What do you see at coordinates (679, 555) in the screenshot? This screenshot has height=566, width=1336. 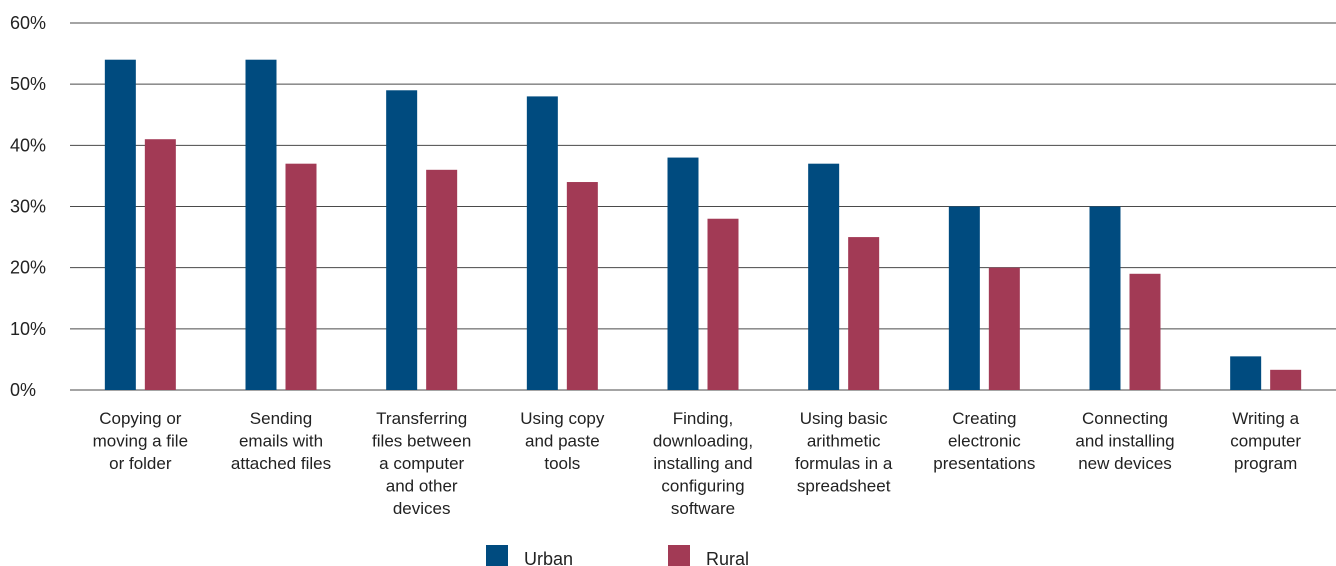 I see `legend-swatch-rural` at bounding box center [679, 555].